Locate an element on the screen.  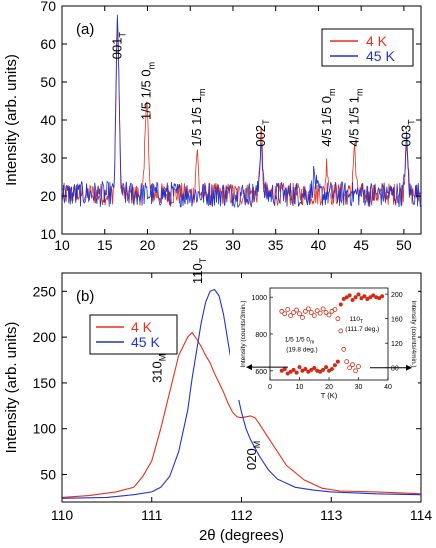
inset-x-axis-label: T (K) is located at coordinates (329, 395).